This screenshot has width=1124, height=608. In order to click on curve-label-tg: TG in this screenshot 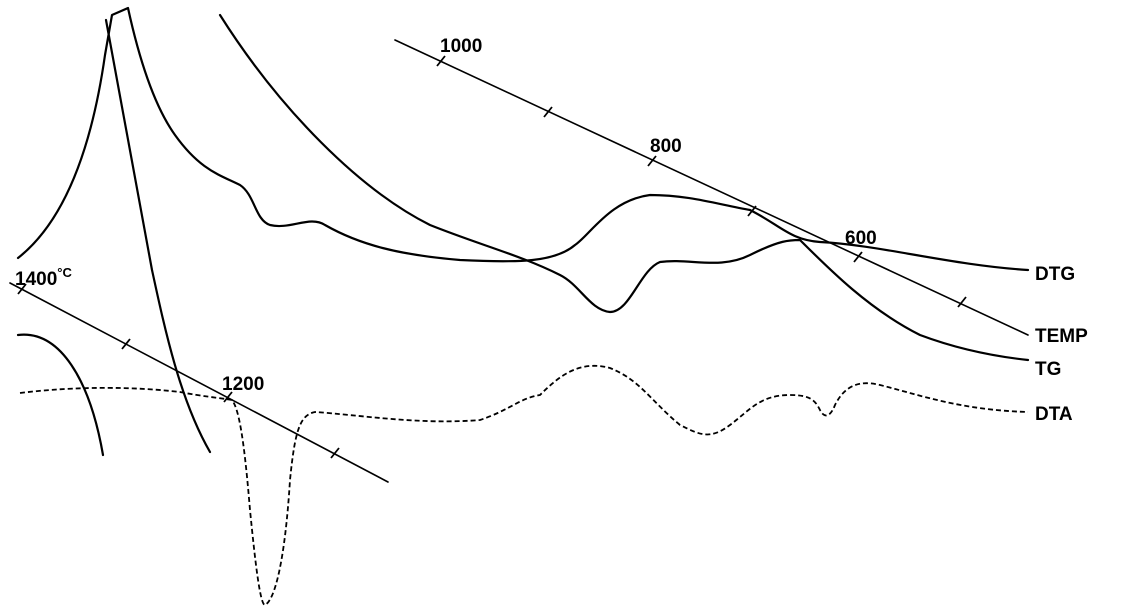, I will do `click(1048, 369)`.